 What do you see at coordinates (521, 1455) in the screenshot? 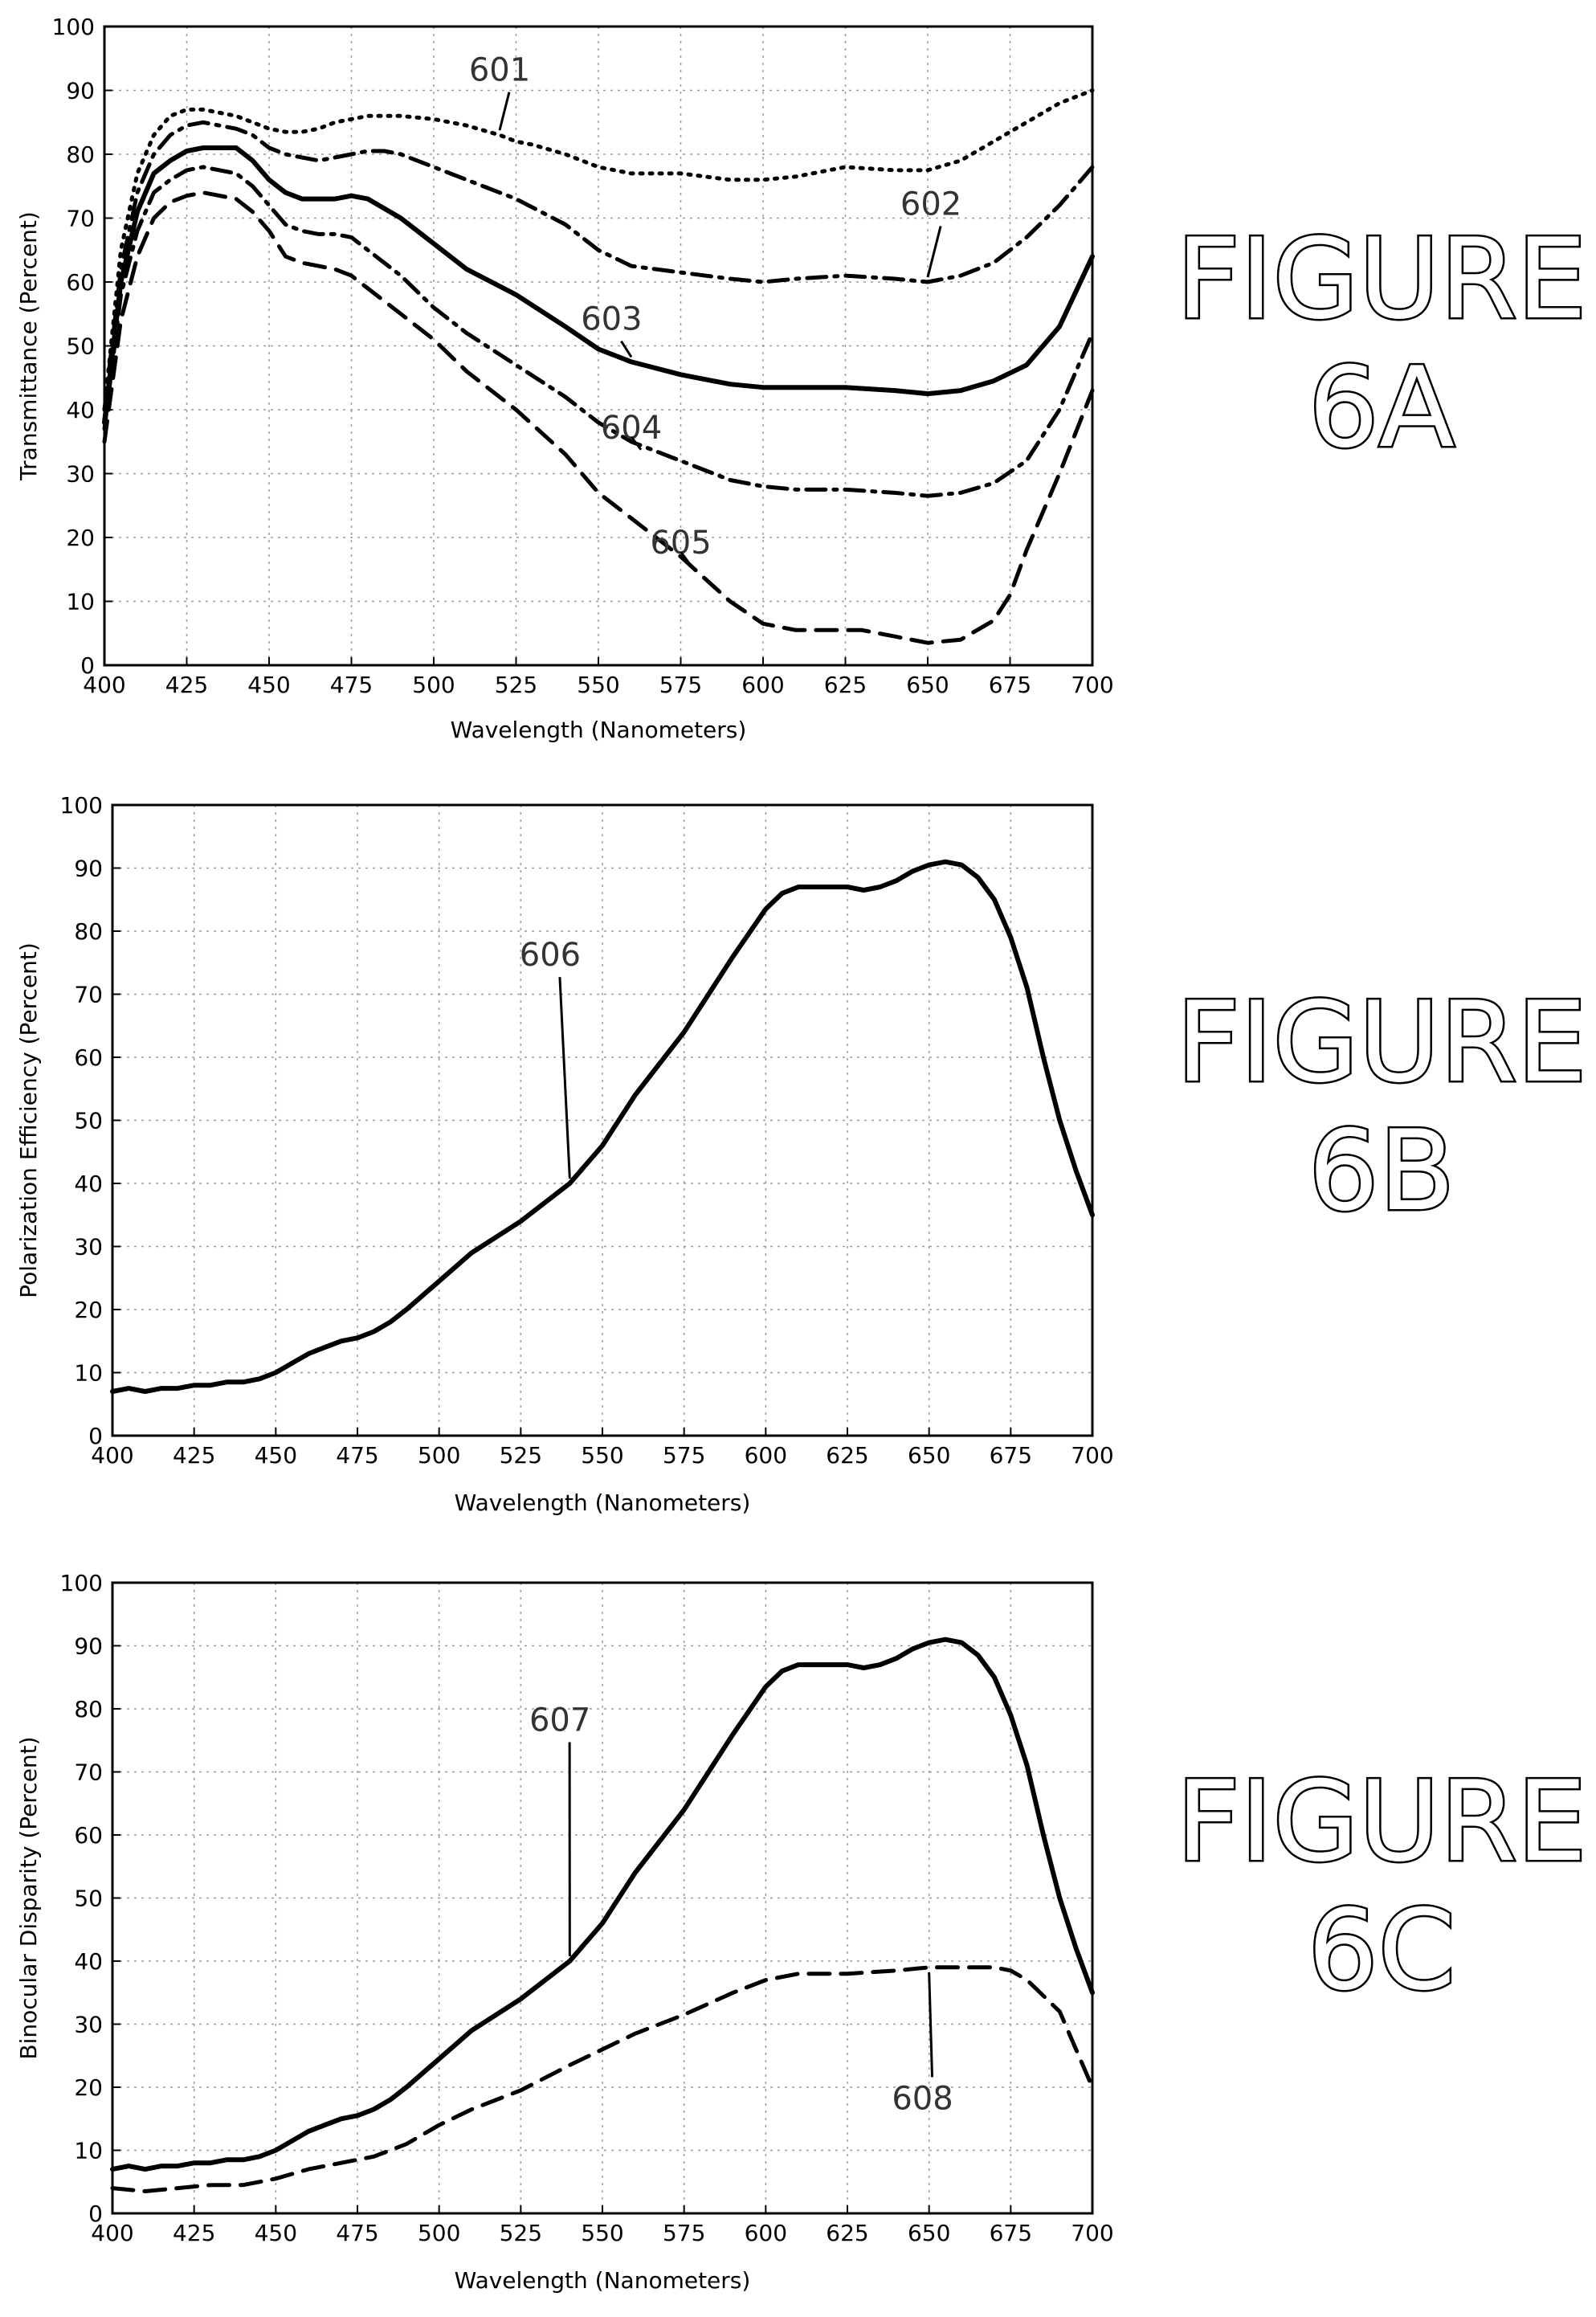
I see `x-tick-label: 525` at bounding box center [521, 1455].